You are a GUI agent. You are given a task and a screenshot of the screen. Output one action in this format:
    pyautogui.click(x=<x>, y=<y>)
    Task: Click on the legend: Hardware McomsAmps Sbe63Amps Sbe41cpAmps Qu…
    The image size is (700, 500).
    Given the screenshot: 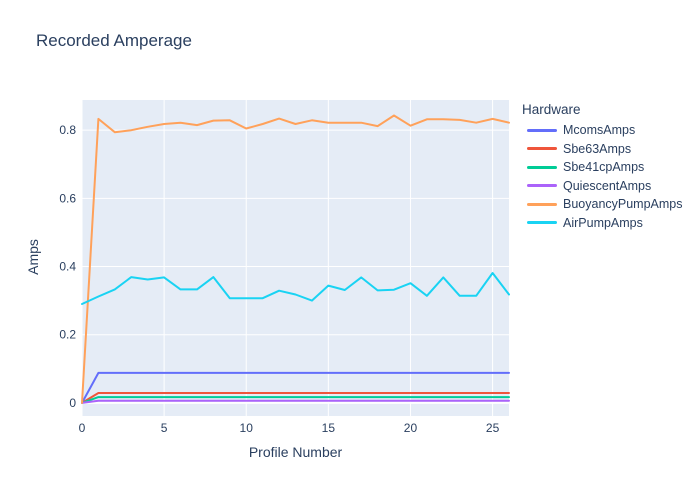 What is the action you would take?
    pyautogui.click(x=601, y=167)
    